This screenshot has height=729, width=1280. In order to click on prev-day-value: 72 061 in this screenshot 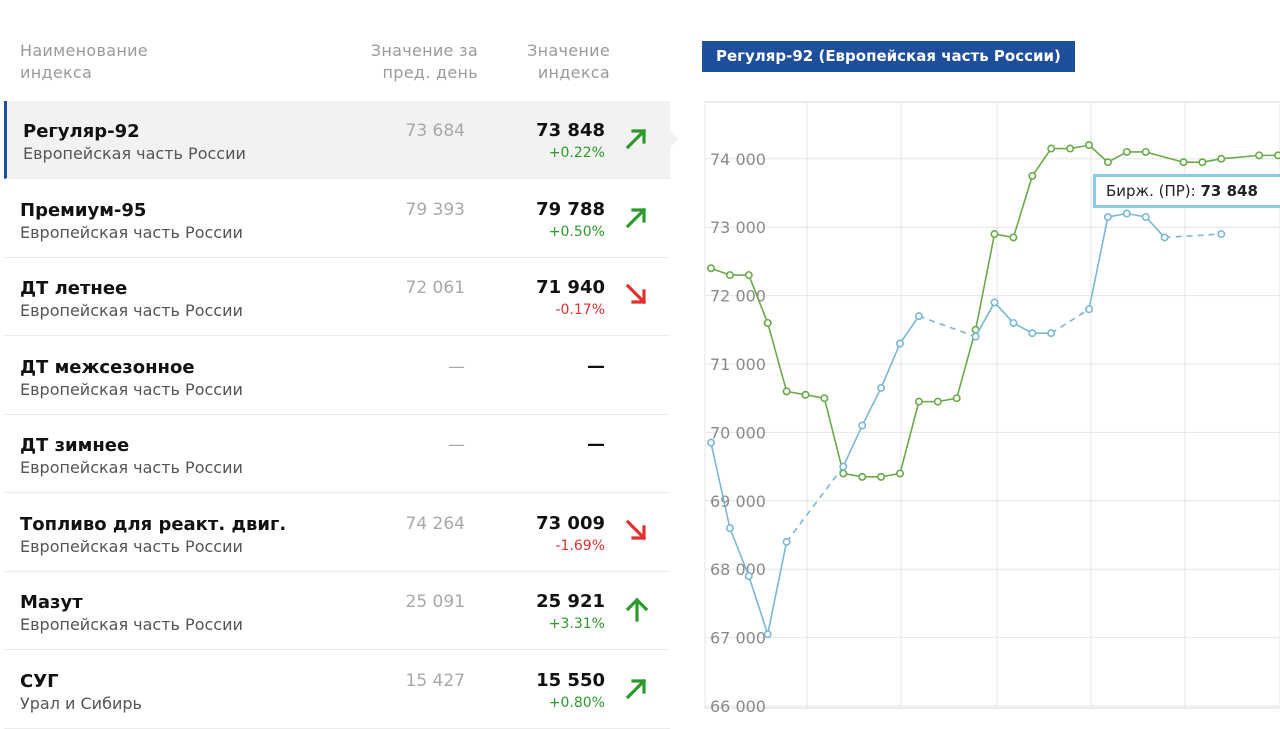, I will do `click(435, 288)`.